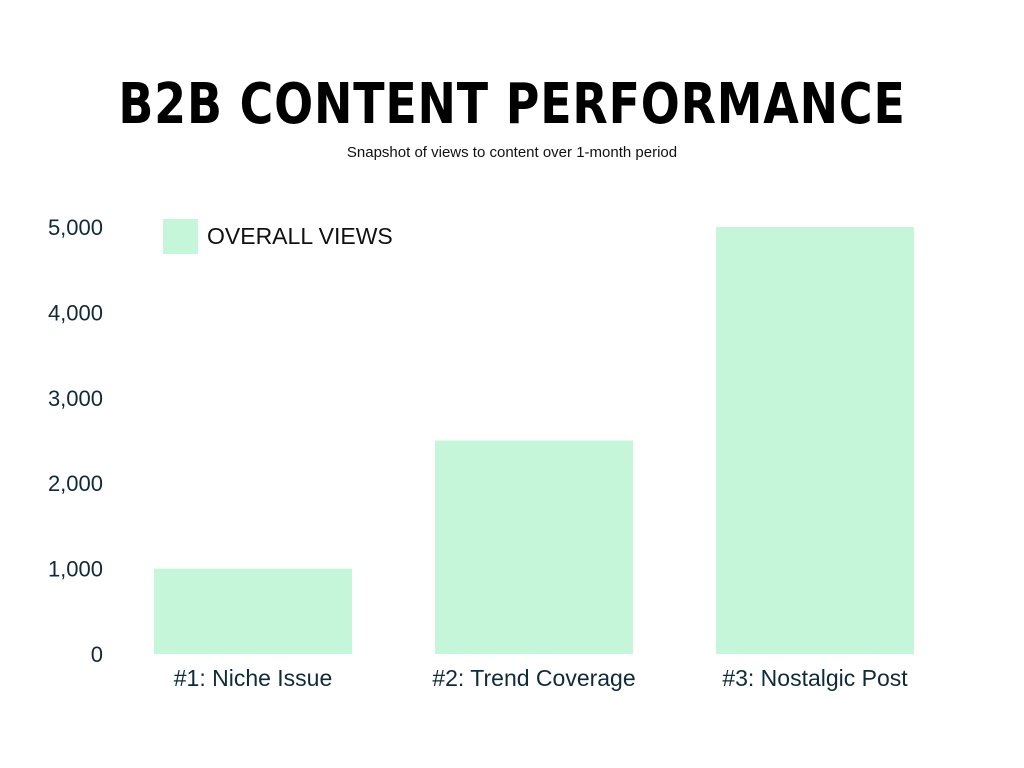  Describe the element at coordinates (253, 678) in the screenshot. I see `x-tick-label-1: #1: Niche Issue` at that location.